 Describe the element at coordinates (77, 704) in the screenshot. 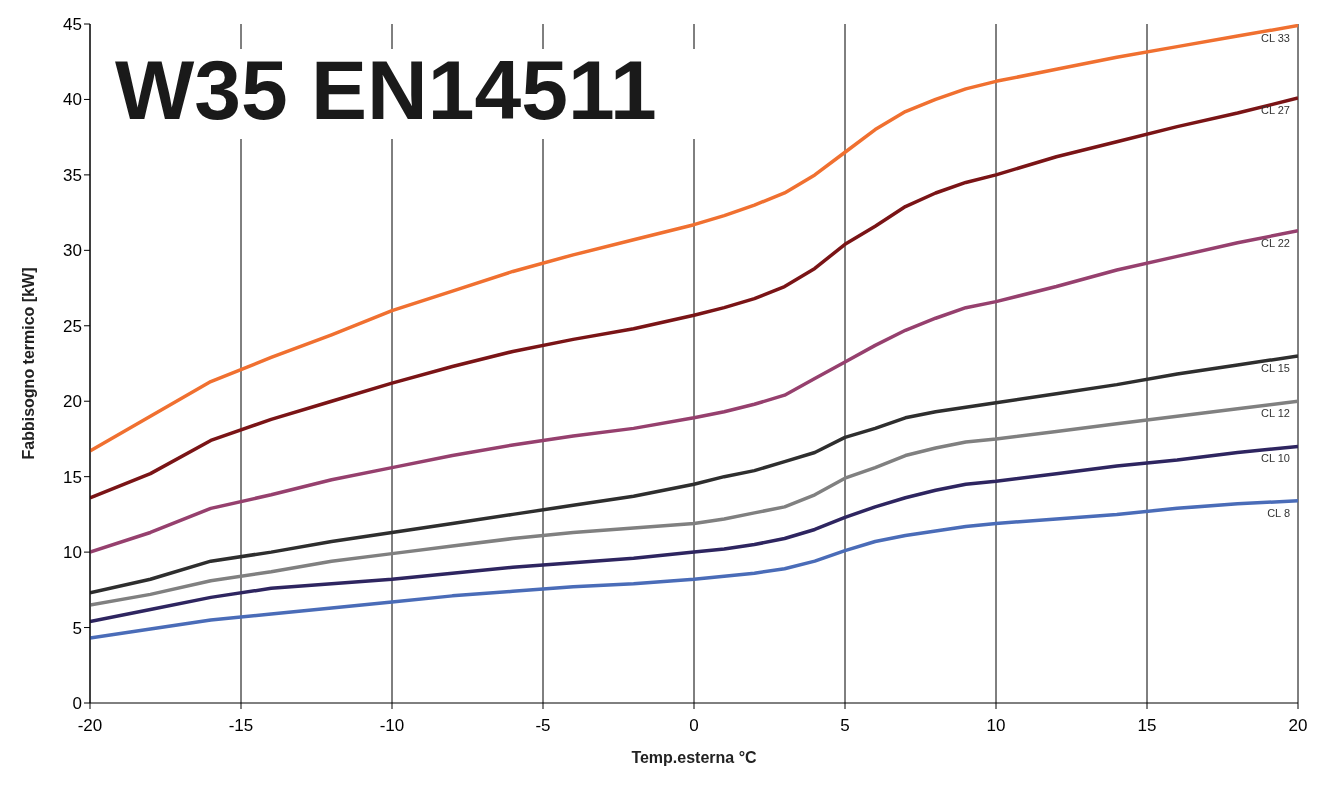

I see `y-tick-label: 0` at that location.